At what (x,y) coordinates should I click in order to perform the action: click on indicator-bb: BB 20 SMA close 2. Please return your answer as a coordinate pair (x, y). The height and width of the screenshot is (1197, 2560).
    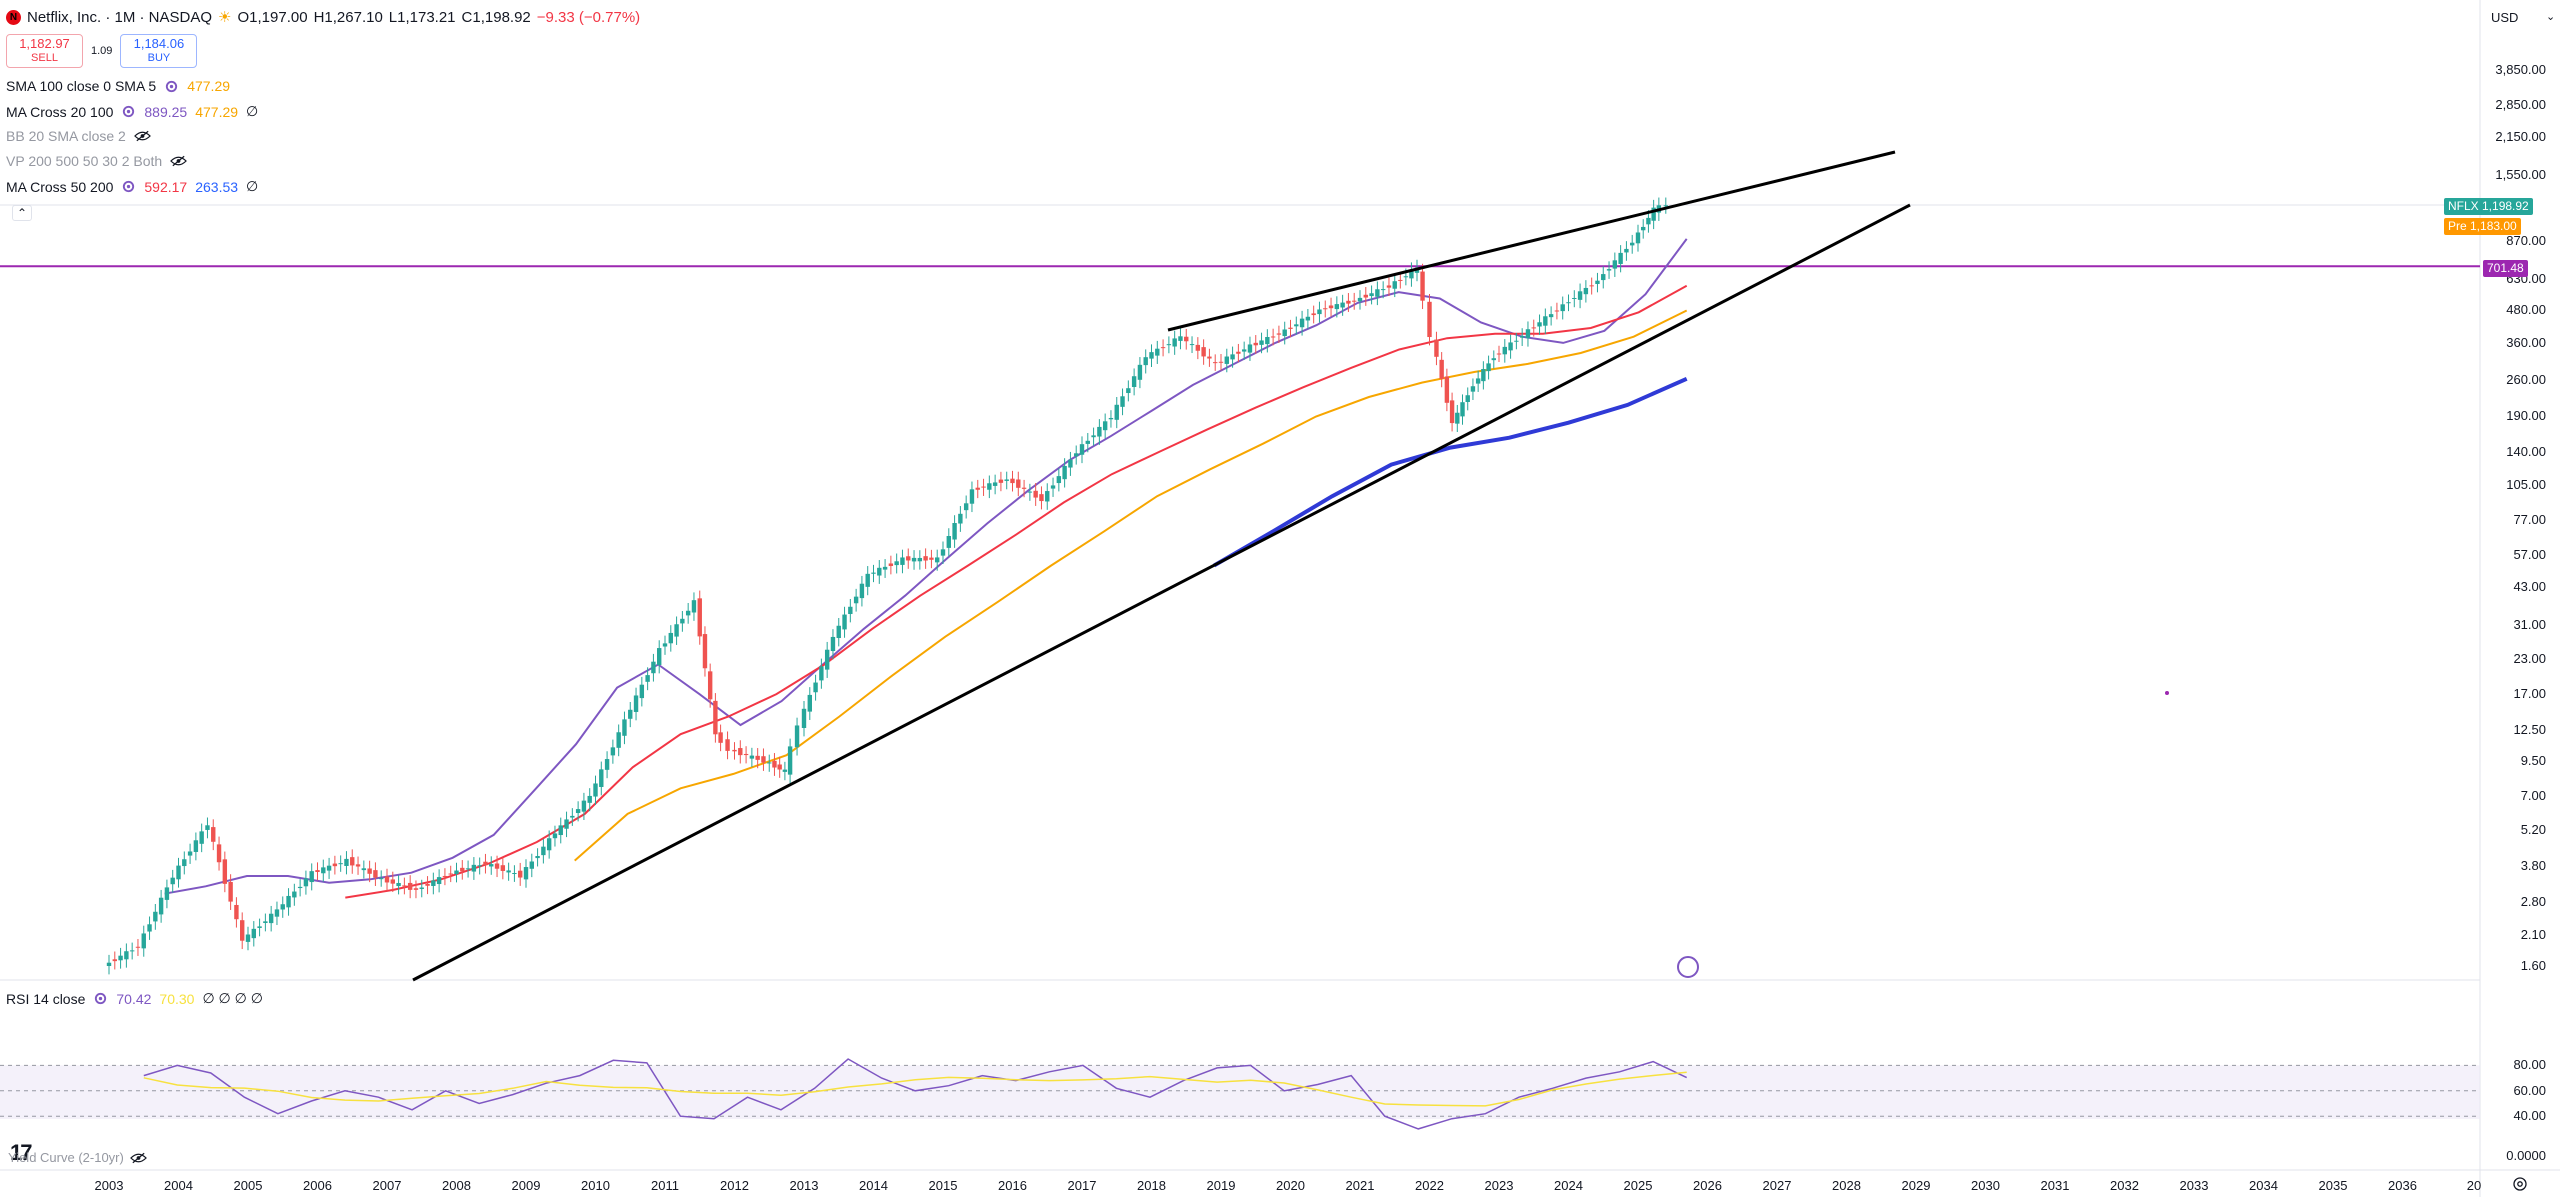
    Looking at the image, I should click on (78, 136).